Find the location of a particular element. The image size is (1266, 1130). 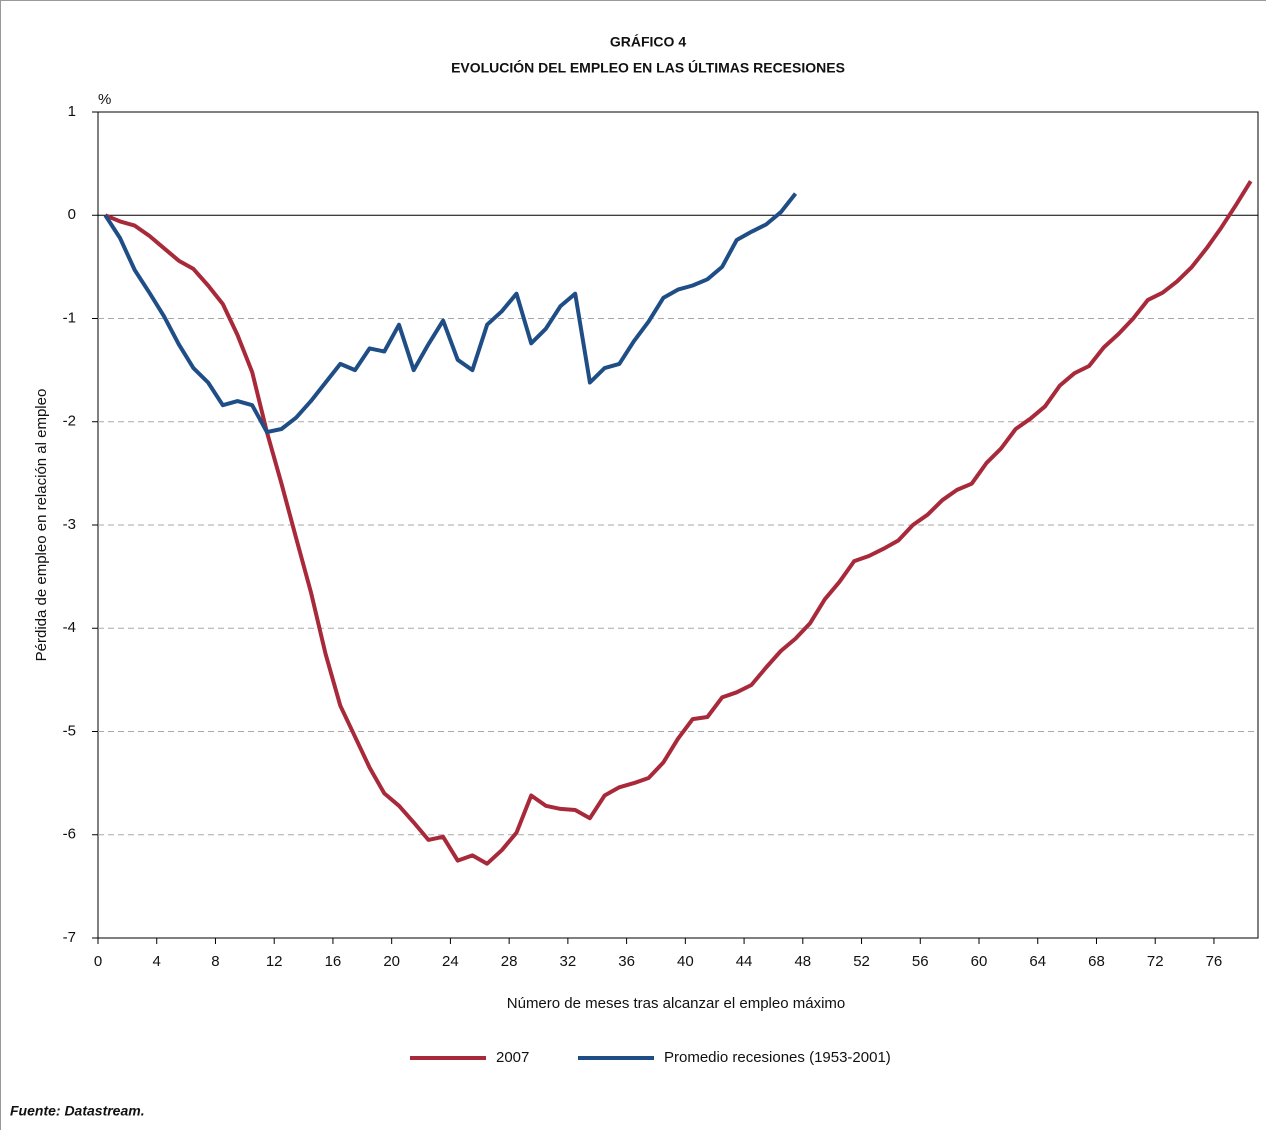

x-tick-label: 44 is located at coordinates (744, 961).